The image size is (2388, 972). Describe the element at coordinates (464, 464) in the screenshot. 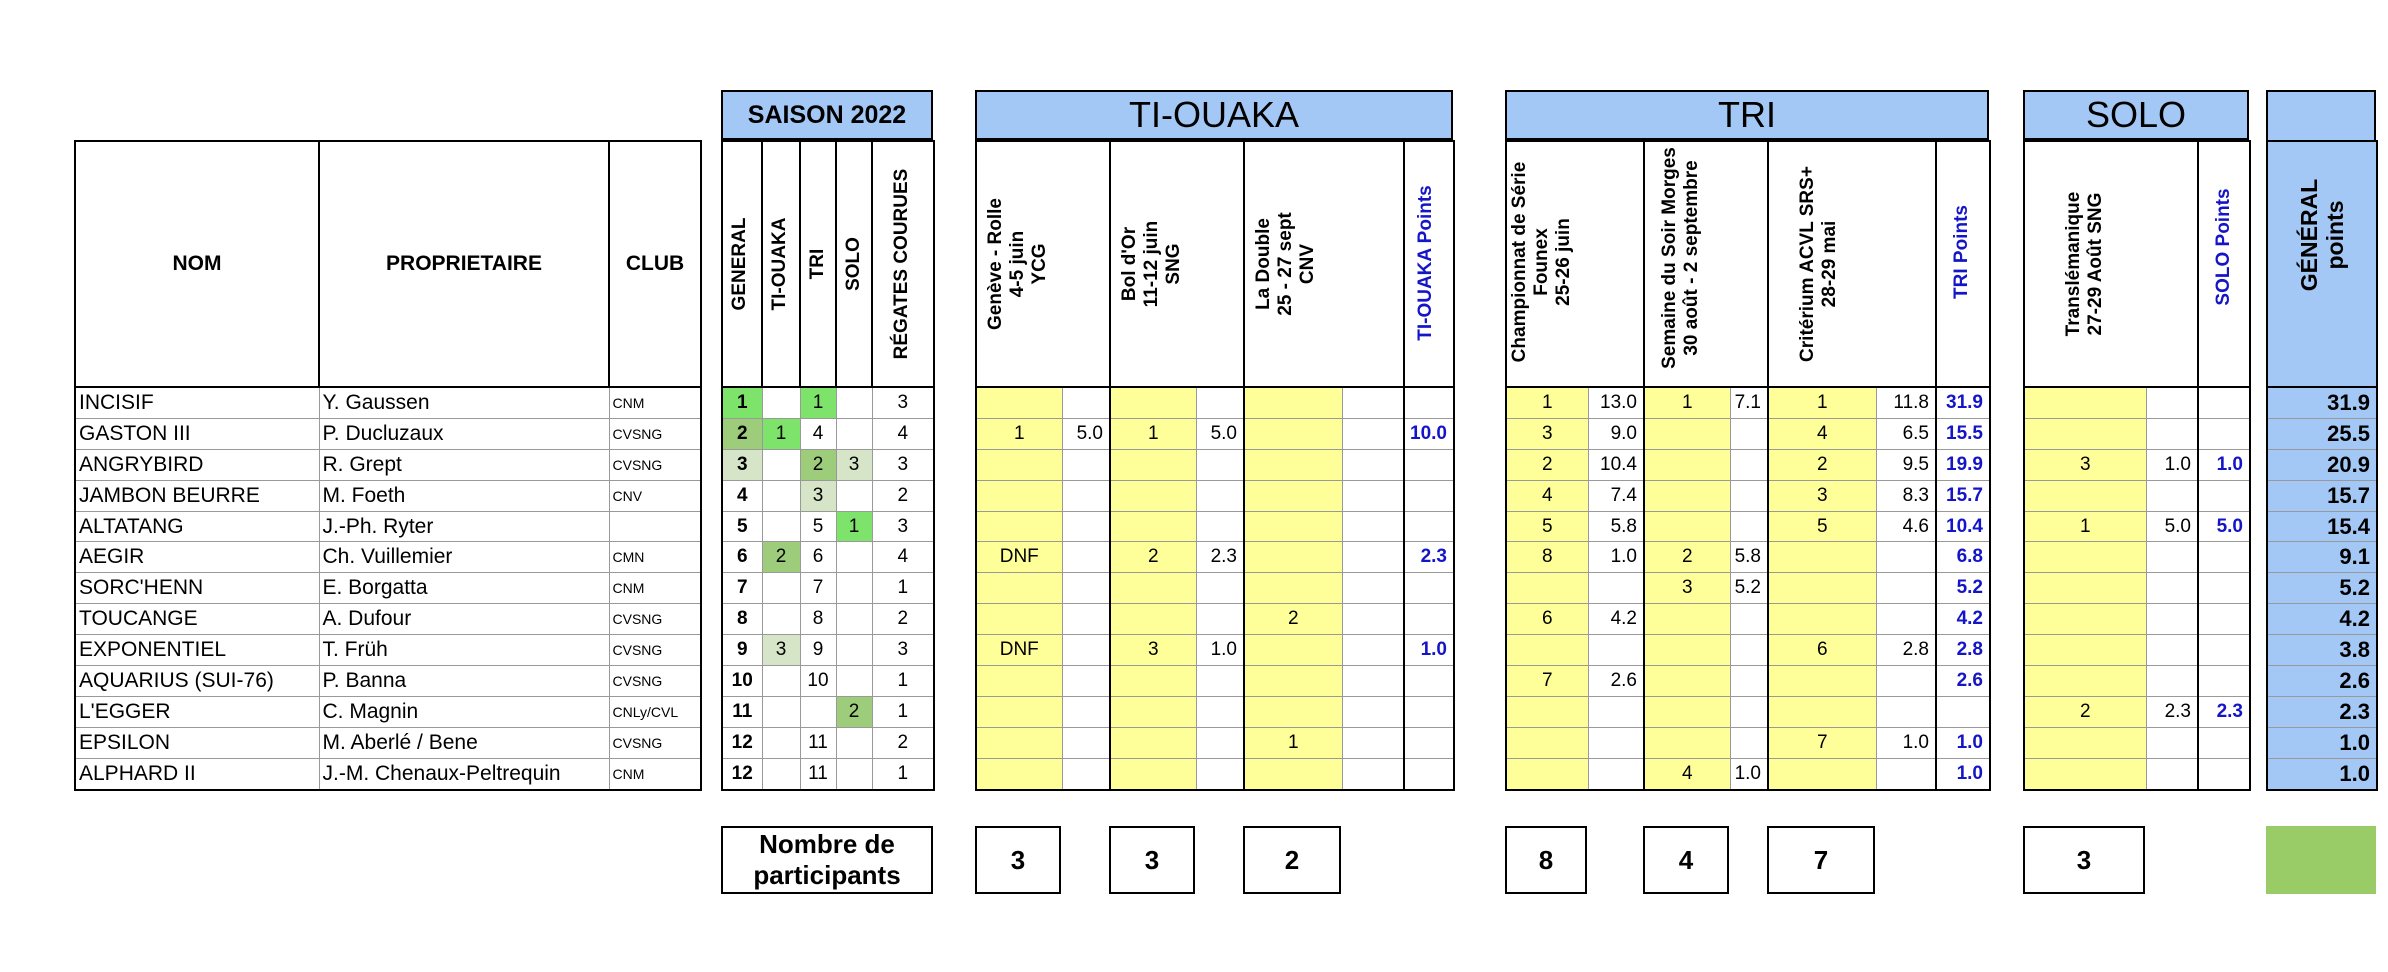

I see `owner-name: R. Grept` at that location.